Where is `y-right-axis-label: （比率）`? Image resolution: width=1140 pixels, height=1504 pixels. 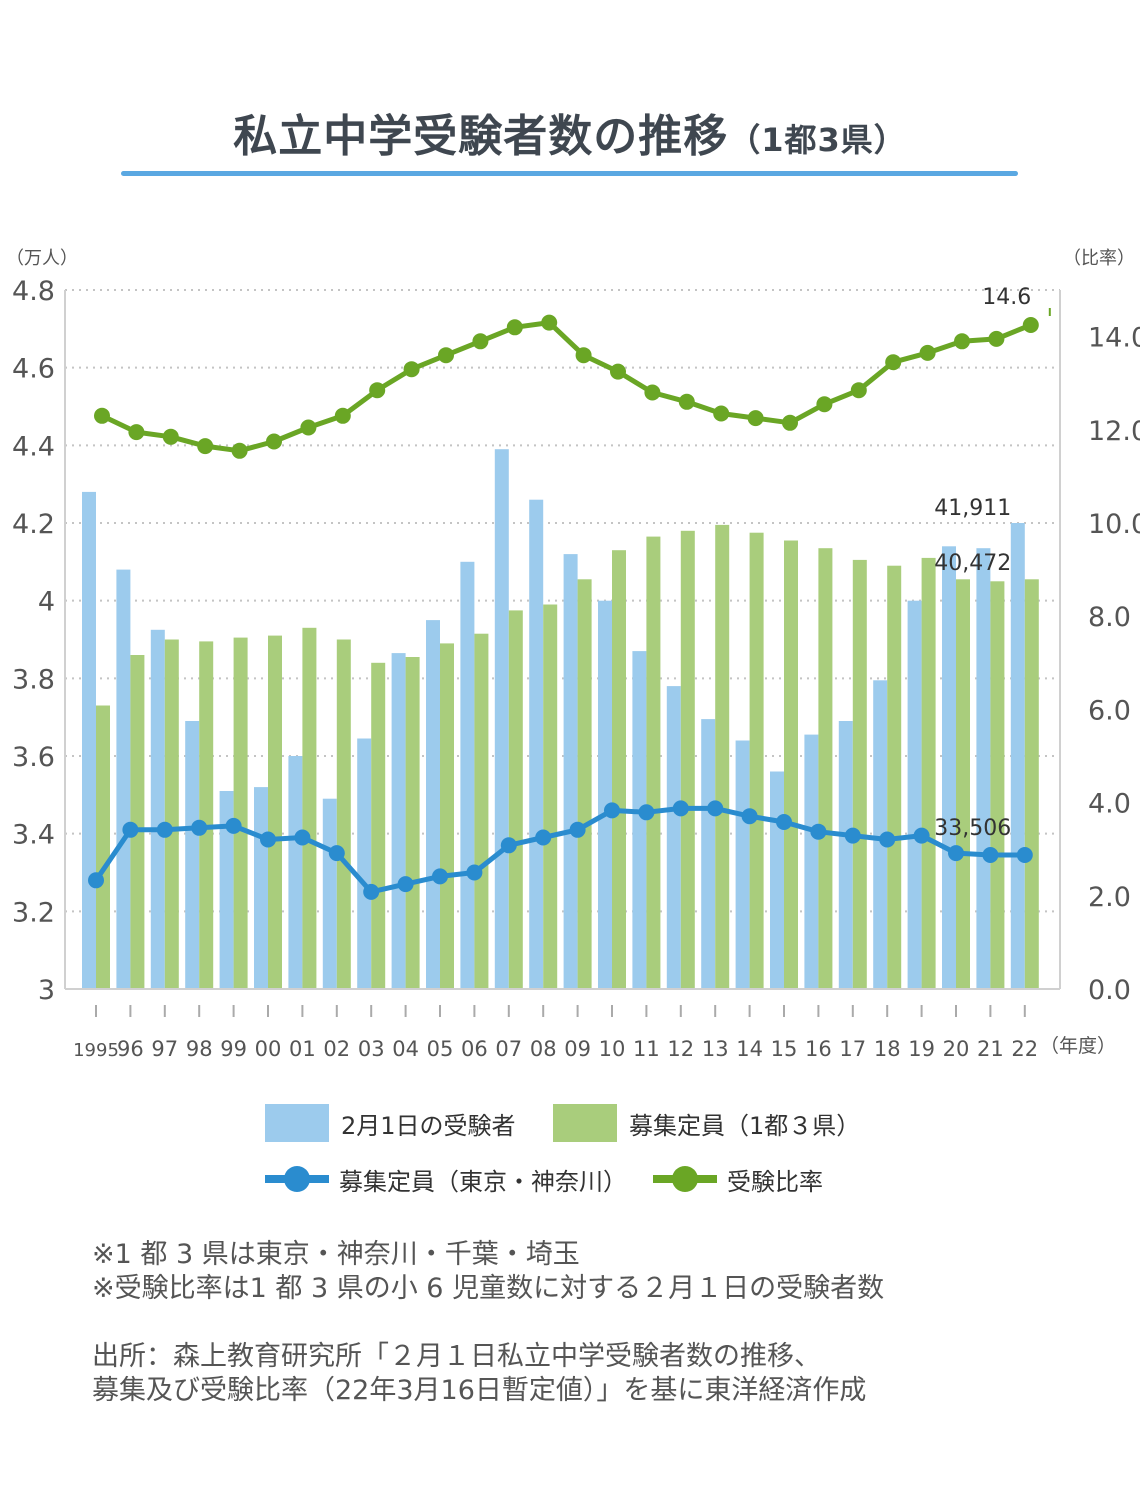
y-right-axis-label: （比率） is located at coordinates (1099, 258).